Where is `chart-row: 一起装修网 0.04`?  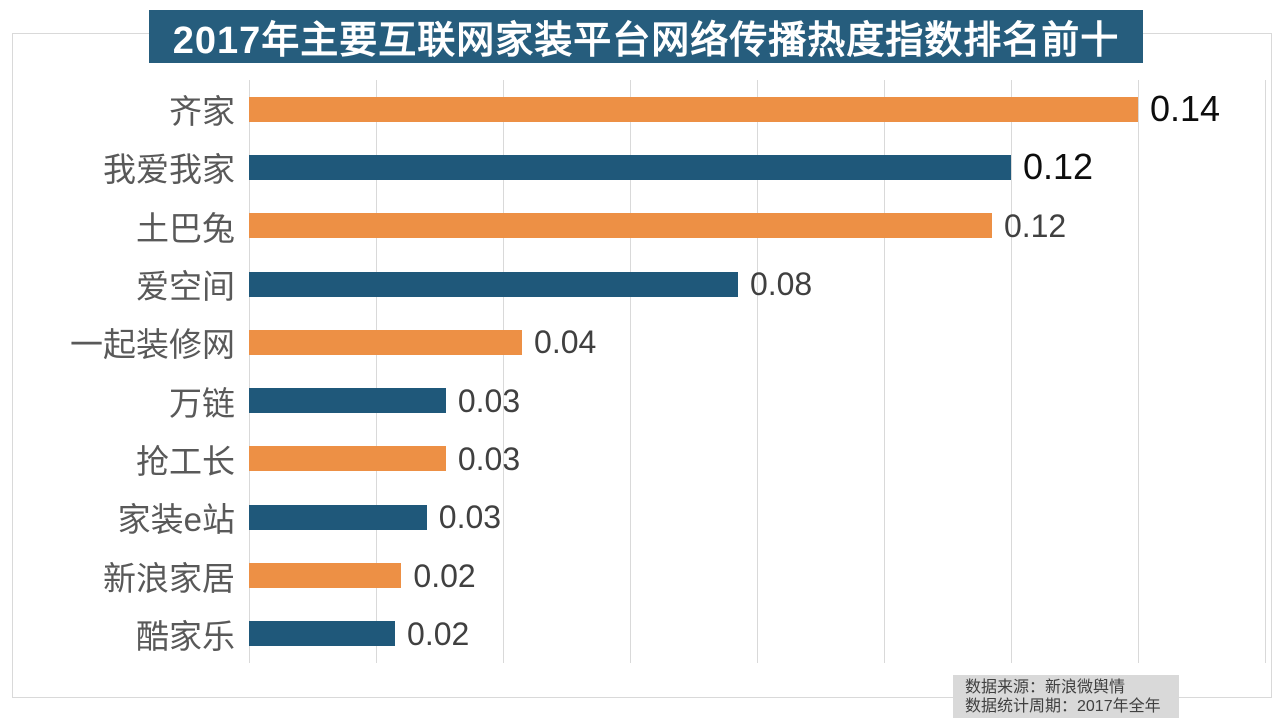 chart-row: 一起装修网 0.04 is located at coordinates (642, 342).